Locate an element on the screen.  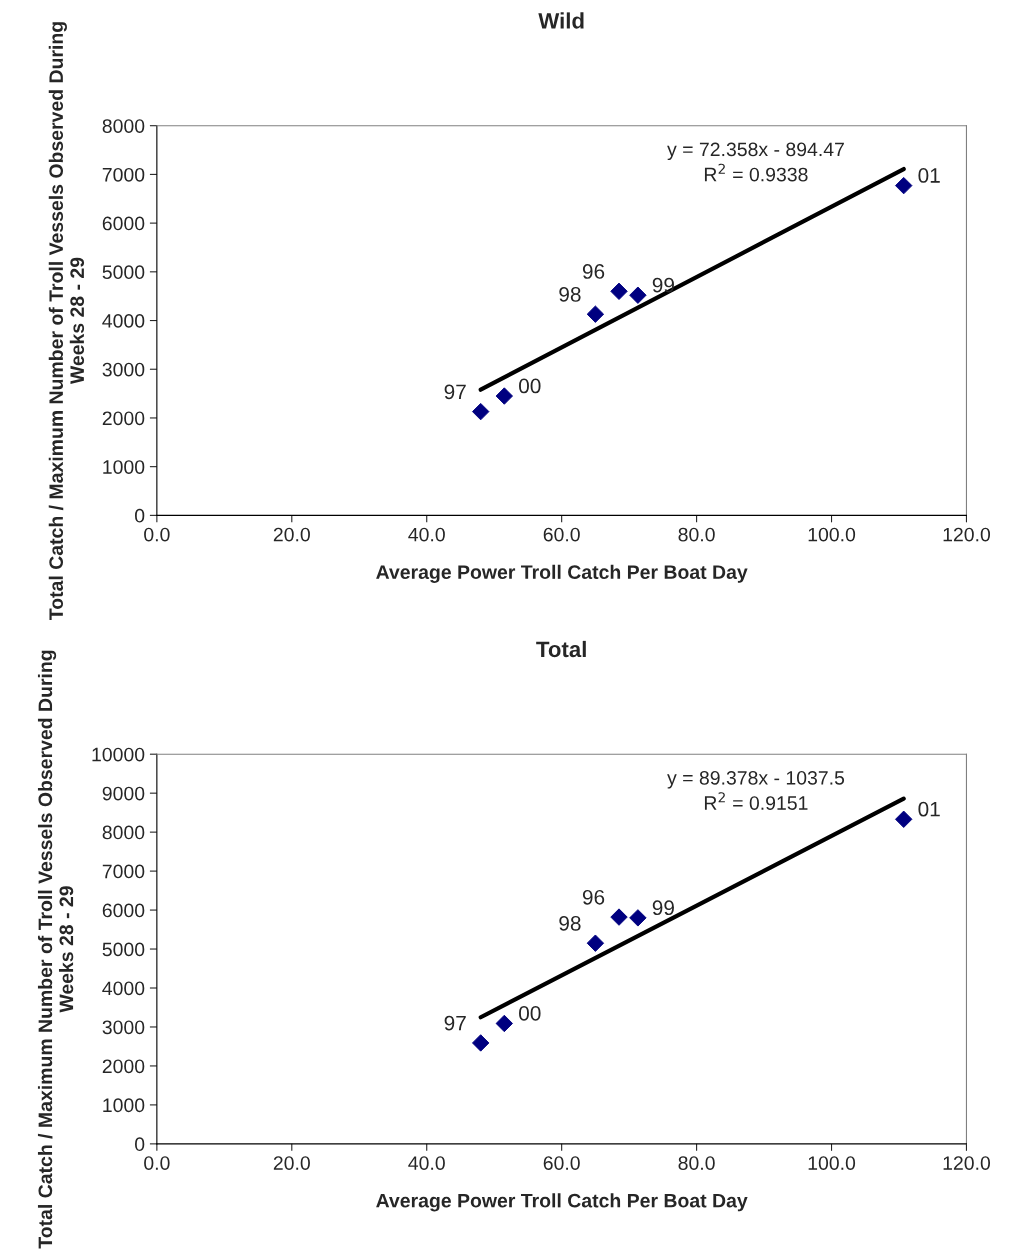
annotation: y = 72.358x - 894.47 is located at coordinates (755, 151).